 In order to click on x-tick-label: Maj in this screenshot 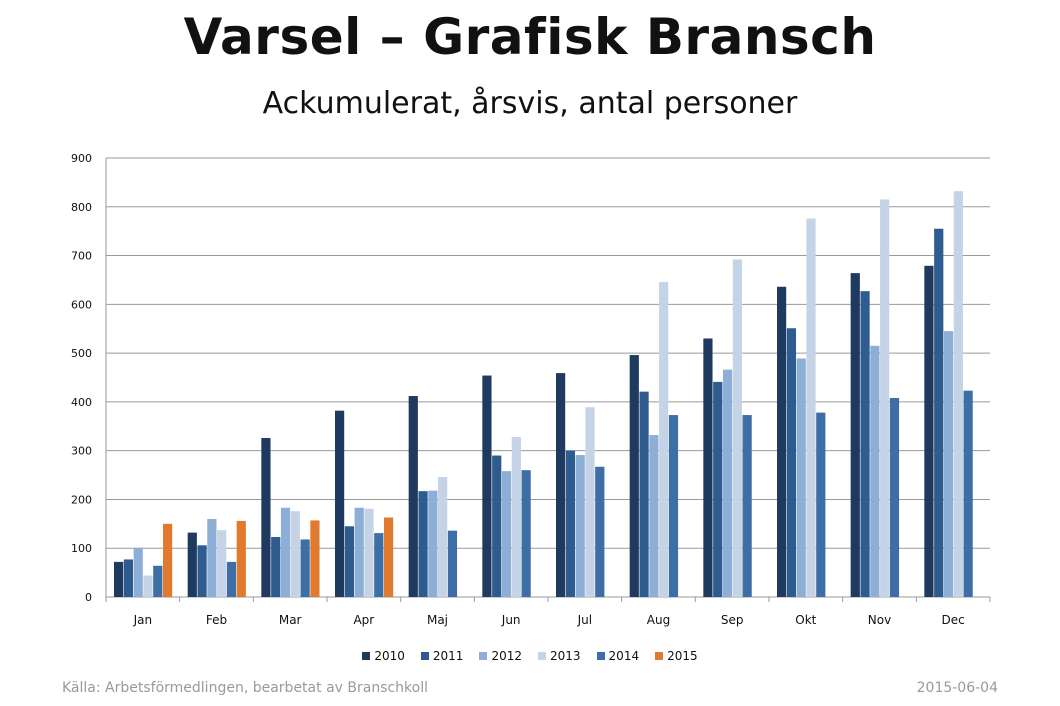, I will do `click(437, 620)`.